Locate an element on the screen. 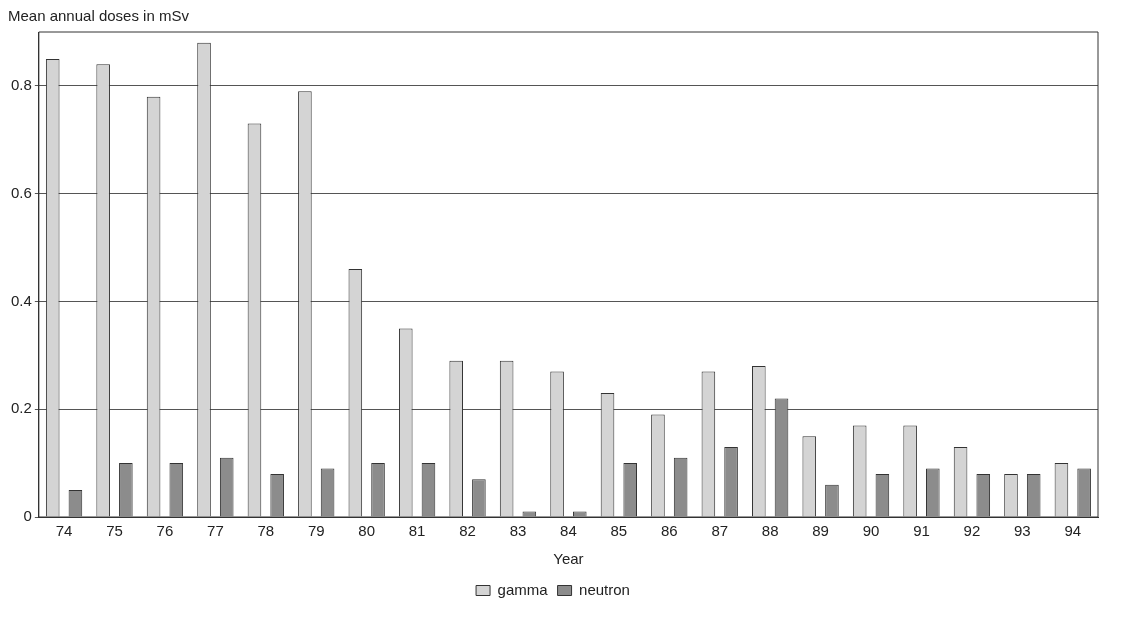  y-axis-title: Mean annual doses in mSv is located at coordinates (99, 16).